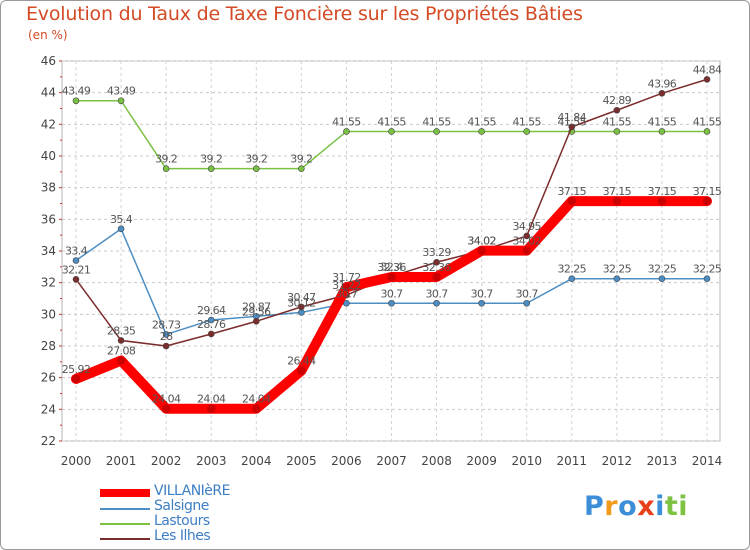 This screenshot has height=550, width=750. What do you see at coordinates (481, 461) in the screenshot?
I see `x-tick-label: 2009` at bounding box center [481, 461].